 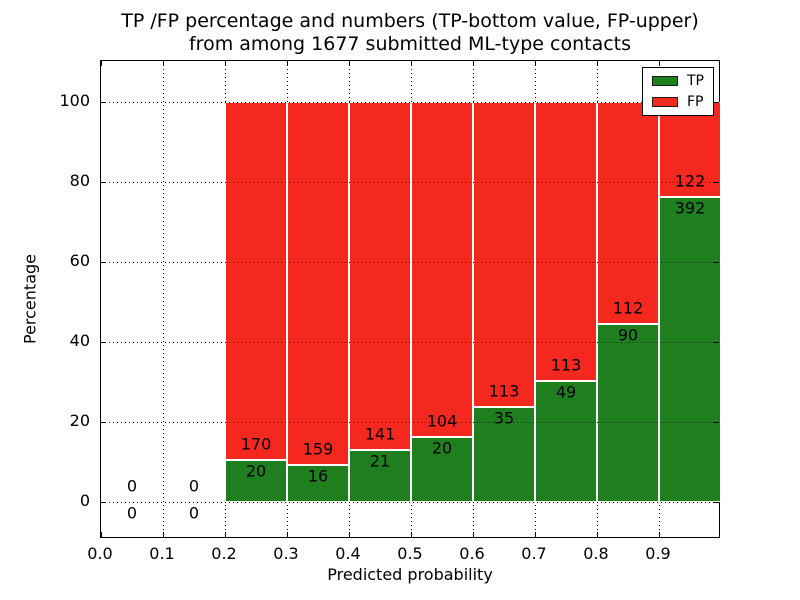 What do you see at coordinates (348, 553) in the screenshot?
I see `x-tick-label: 0.4` at bounding box center [348, 553].